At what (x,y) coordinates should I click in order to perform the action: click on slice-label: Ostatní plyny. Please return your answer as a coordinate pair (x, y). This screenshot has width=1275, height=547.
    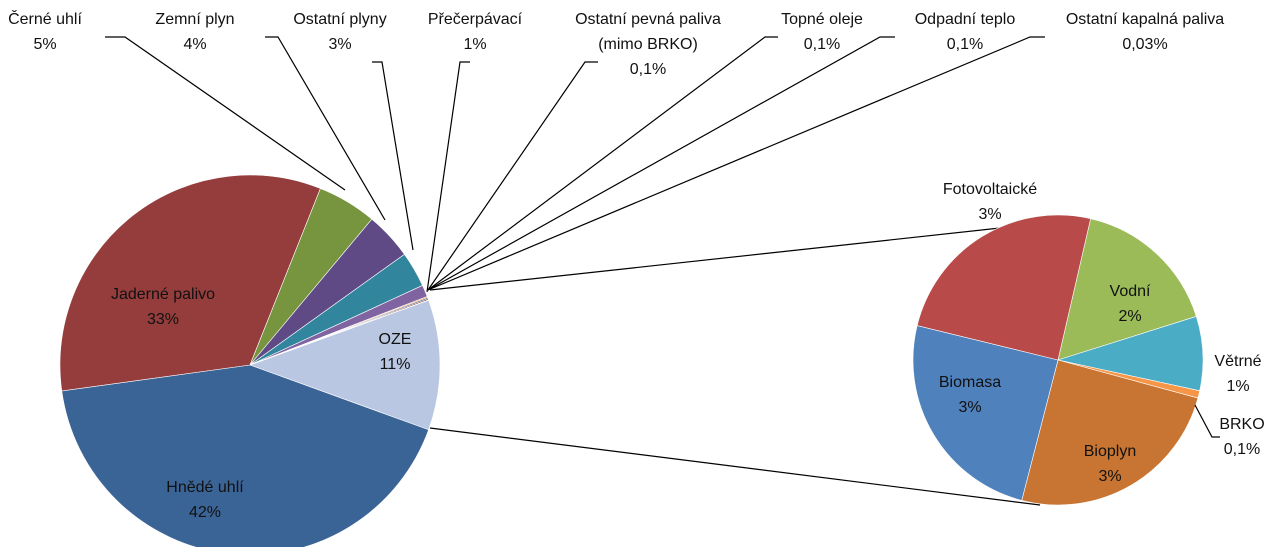
    Looking at the image, I should click on (339, 19).